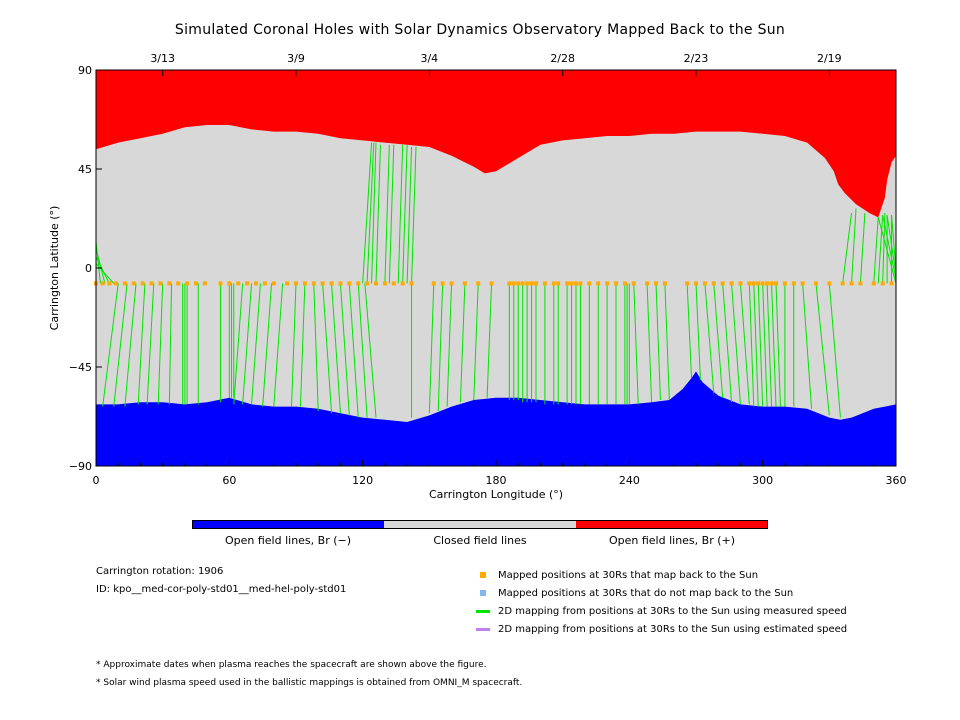  What do you see at coordinates (80, 466) in the screenshot?
I see `y-tick-label: −90` at bounding box center [80, 466].